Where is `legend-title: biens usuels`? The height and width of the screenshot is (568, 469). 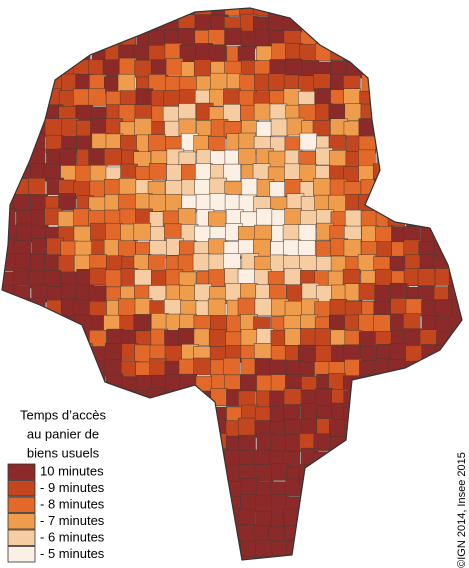 legend-title: biens usuels is located at coordinates (63, 452).